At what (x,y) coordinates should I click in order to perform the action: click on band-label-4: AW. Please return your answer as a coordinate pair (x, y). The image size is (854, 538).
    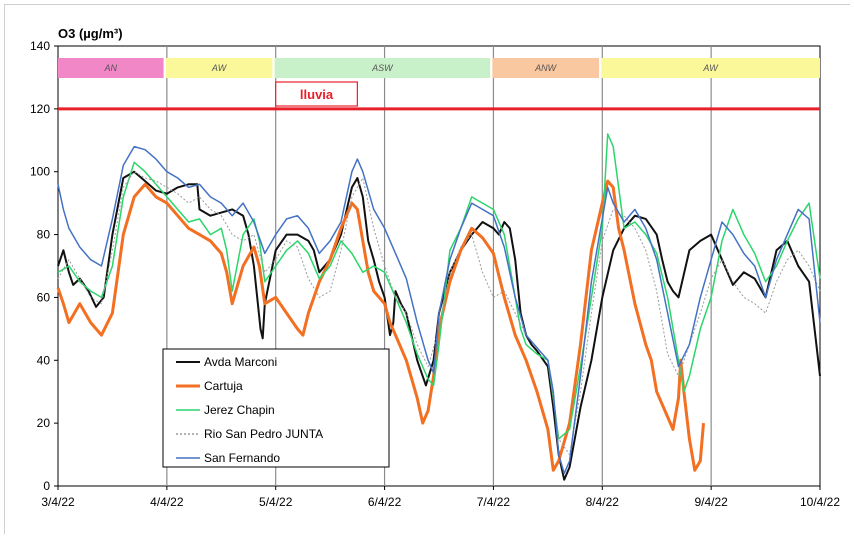
    Looking at the image, I should click on (710, 68).